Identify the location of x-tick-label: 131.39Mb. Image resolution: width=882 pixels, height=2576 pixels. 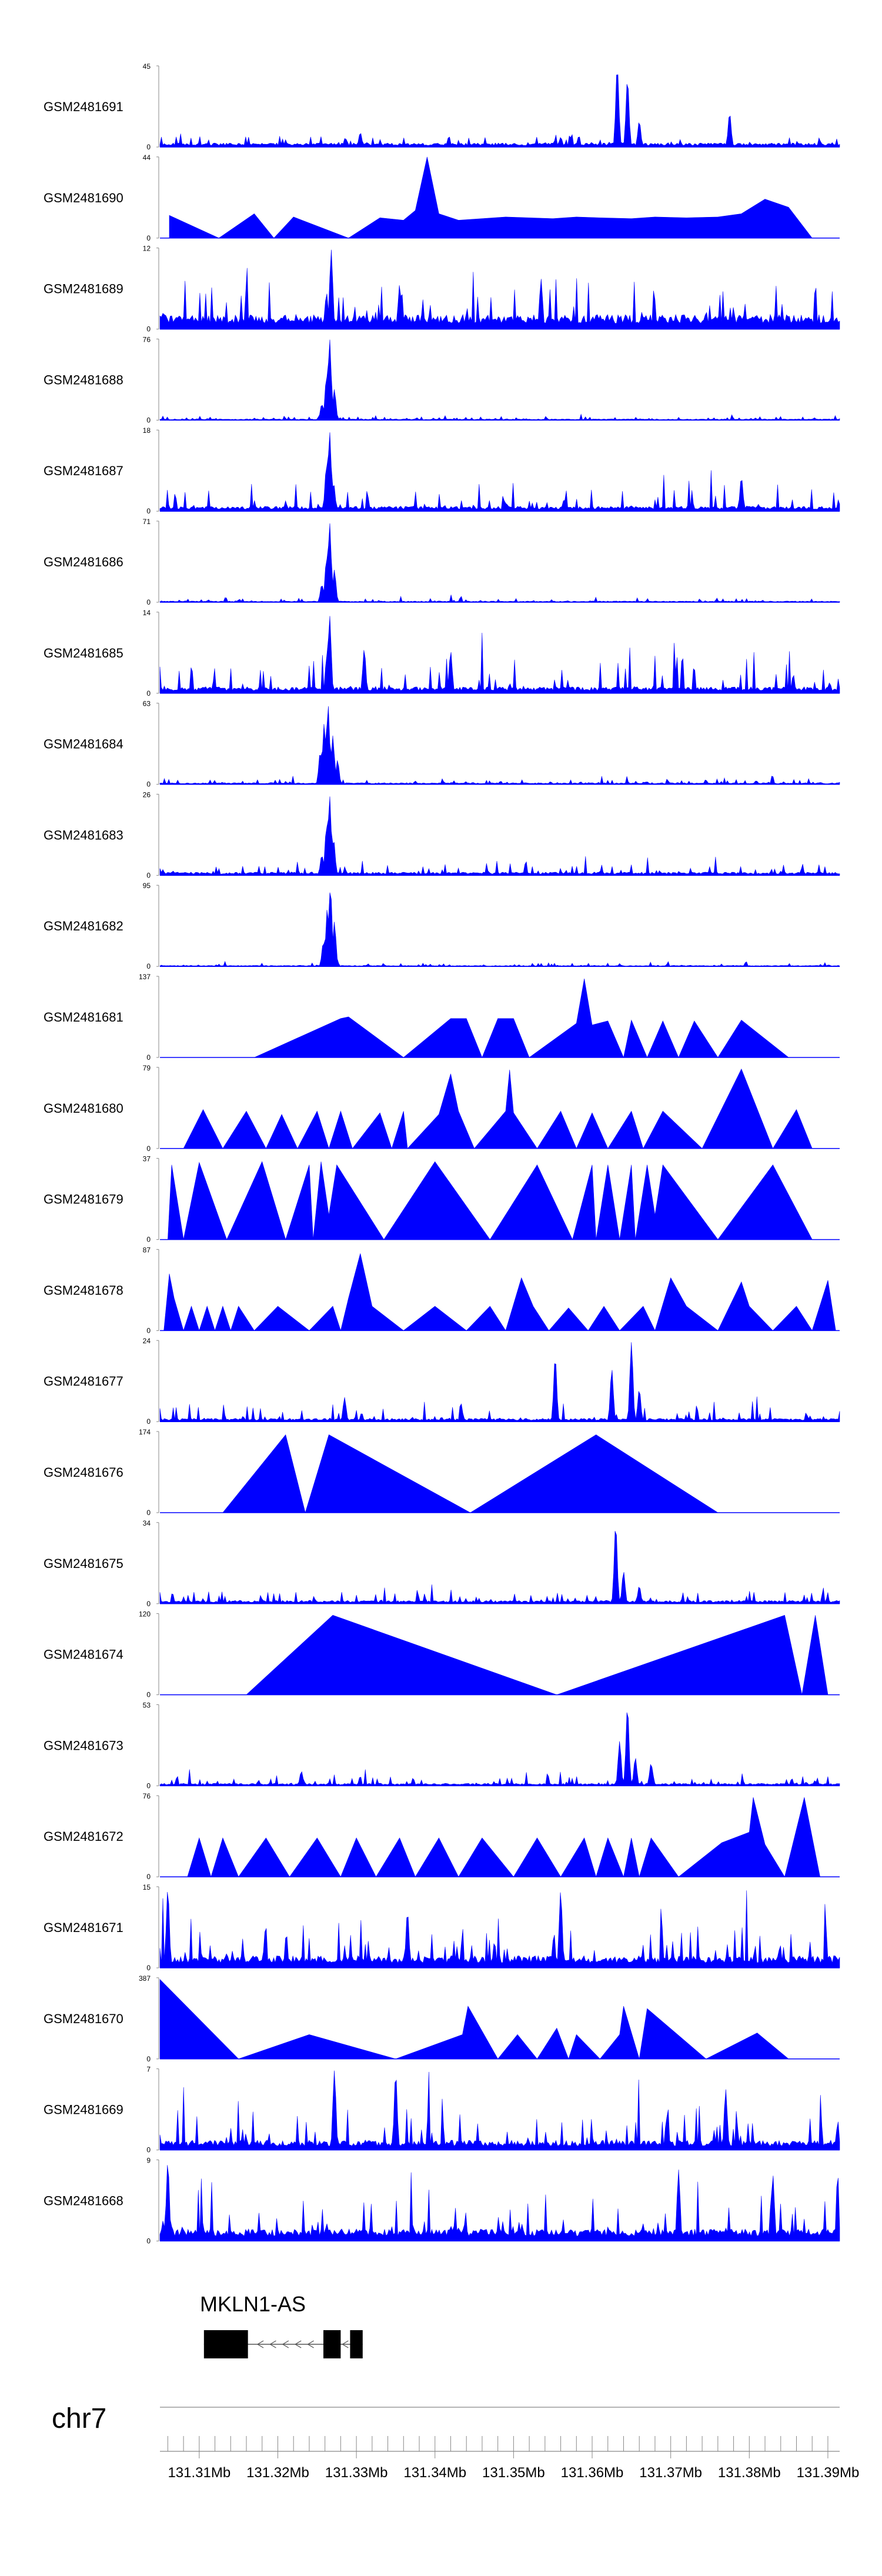
(828, 2473).